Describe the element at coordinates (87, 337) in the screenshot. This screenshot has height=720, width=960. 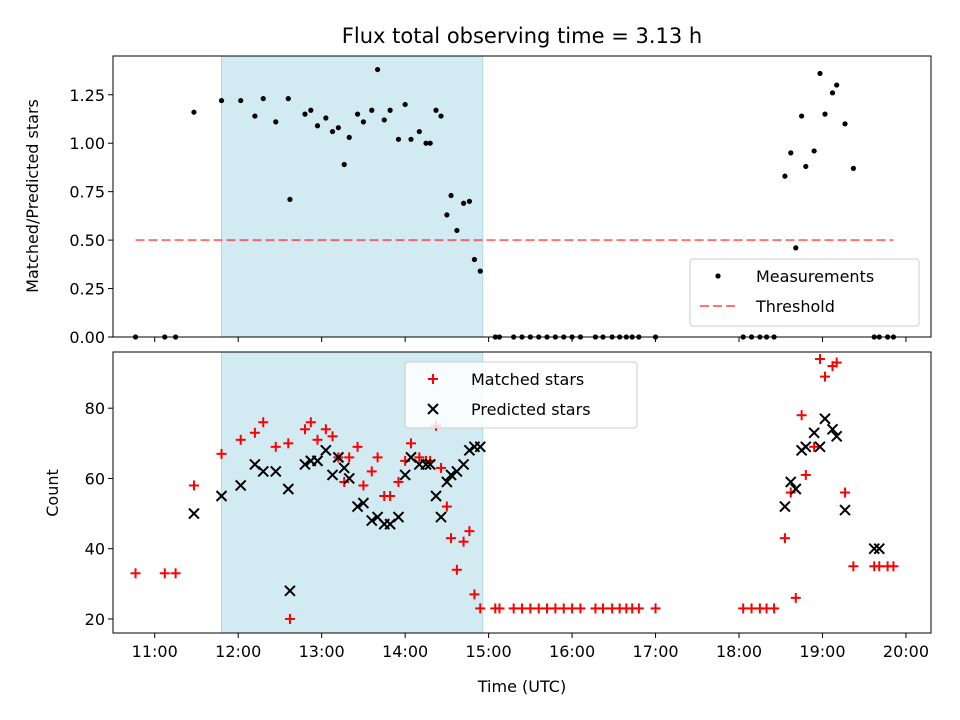
I see `top-y-tick-label: 0.00` at that location.